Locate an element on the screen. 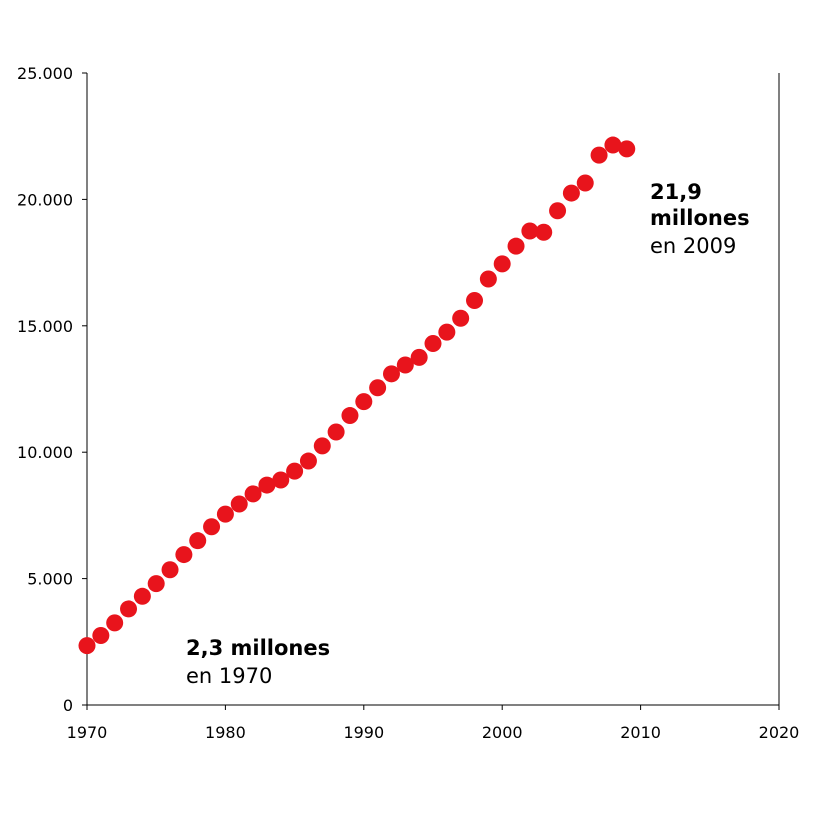 This screenshot has height=830, width=826. y-tick-label: 5.000 is located at coordinates (50, 579).